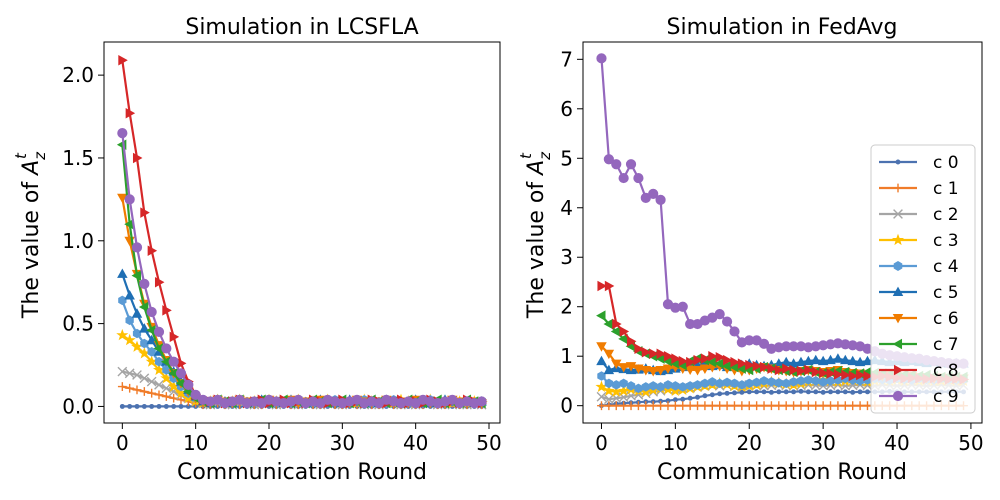 Image resolution: width=1000 pixels, height=500 pixels. Describe the element at coordinates (946, 215) in the screenshot. I see `legend-label: c 2` at that location.